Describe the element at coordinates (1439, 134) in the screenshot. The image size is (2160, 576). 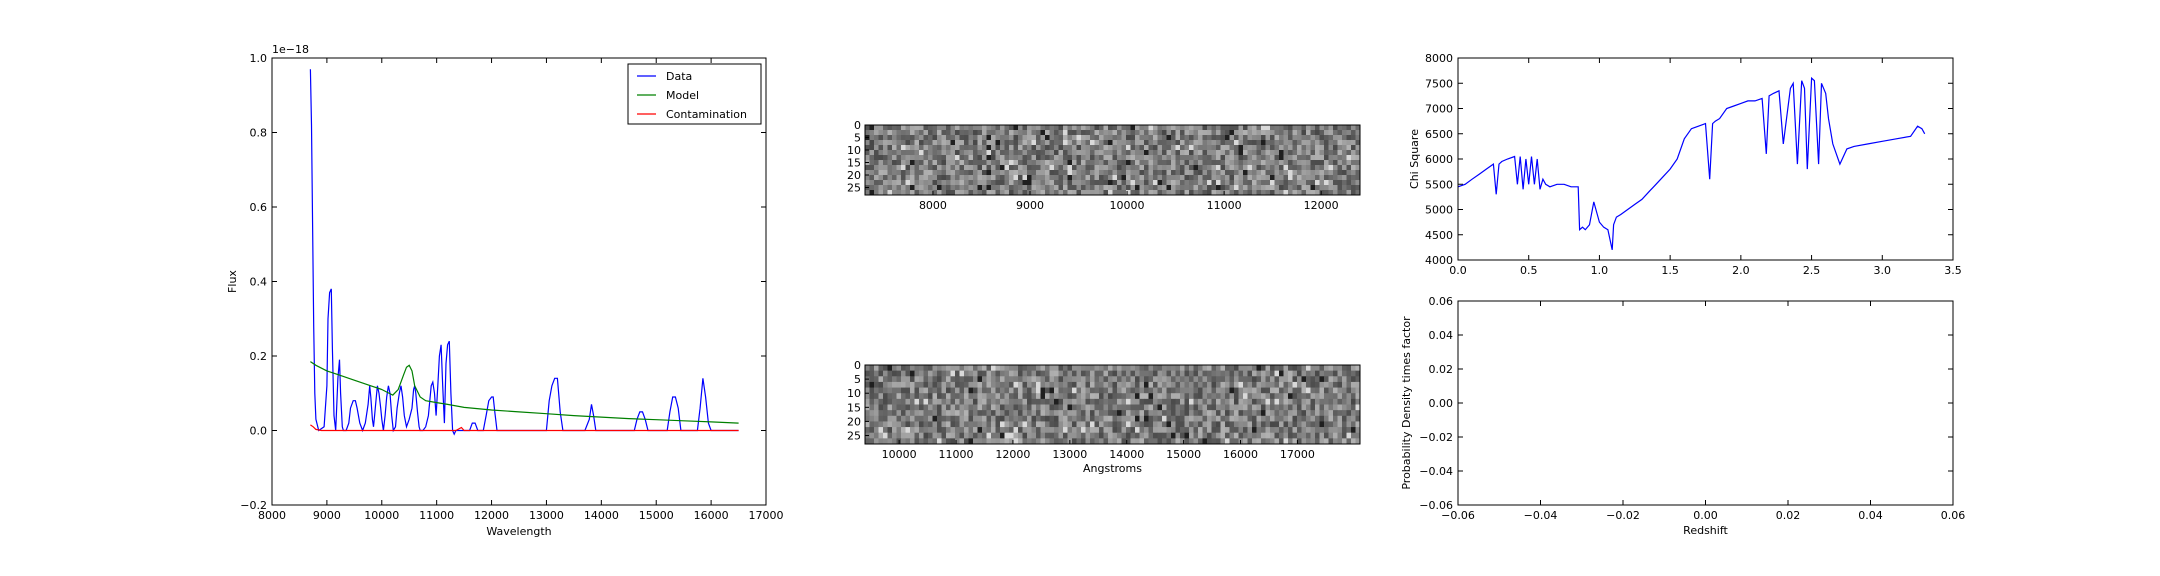
I see `y-tick-label: 6500` at that location.